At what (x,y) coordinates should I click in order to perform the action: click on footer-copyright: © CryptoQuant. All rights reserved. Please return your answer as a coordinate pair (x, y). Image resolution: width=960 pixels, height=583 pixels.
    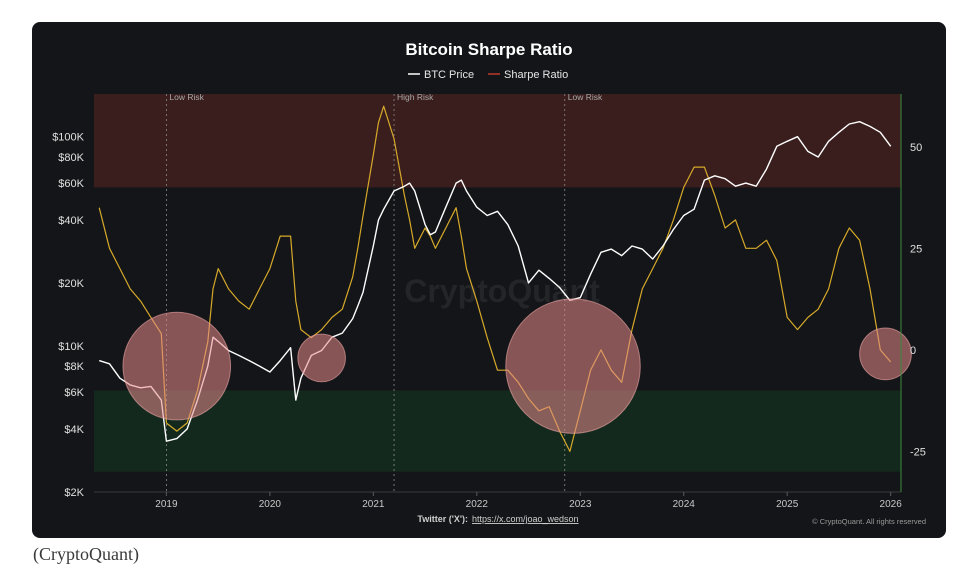
    Looking at the image, I should click on (869, 521).